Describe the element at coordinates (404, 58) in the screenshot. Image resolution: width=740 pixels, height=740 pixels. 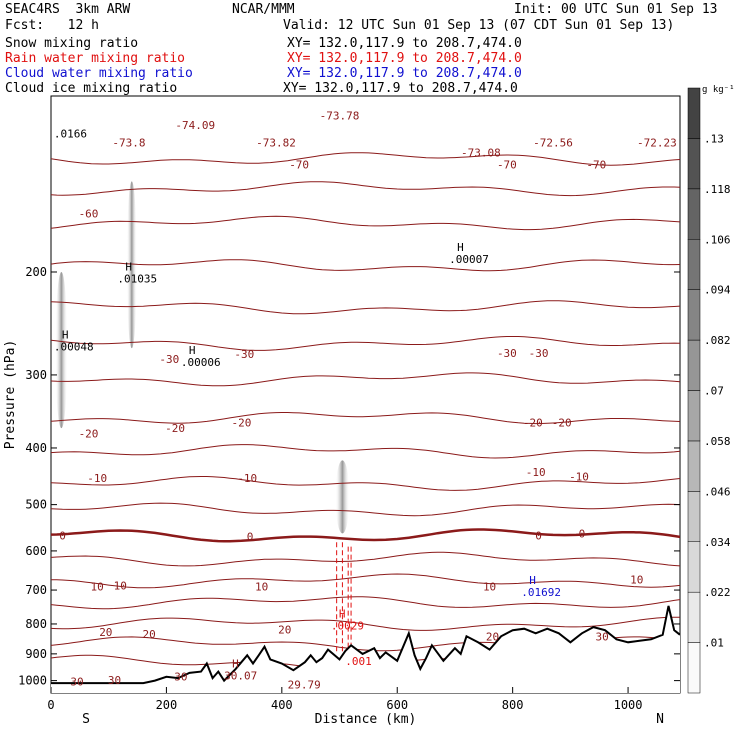
I see `field-xy-rain: XY= 132.0,117.9 to 208.7,474.0` at that location.